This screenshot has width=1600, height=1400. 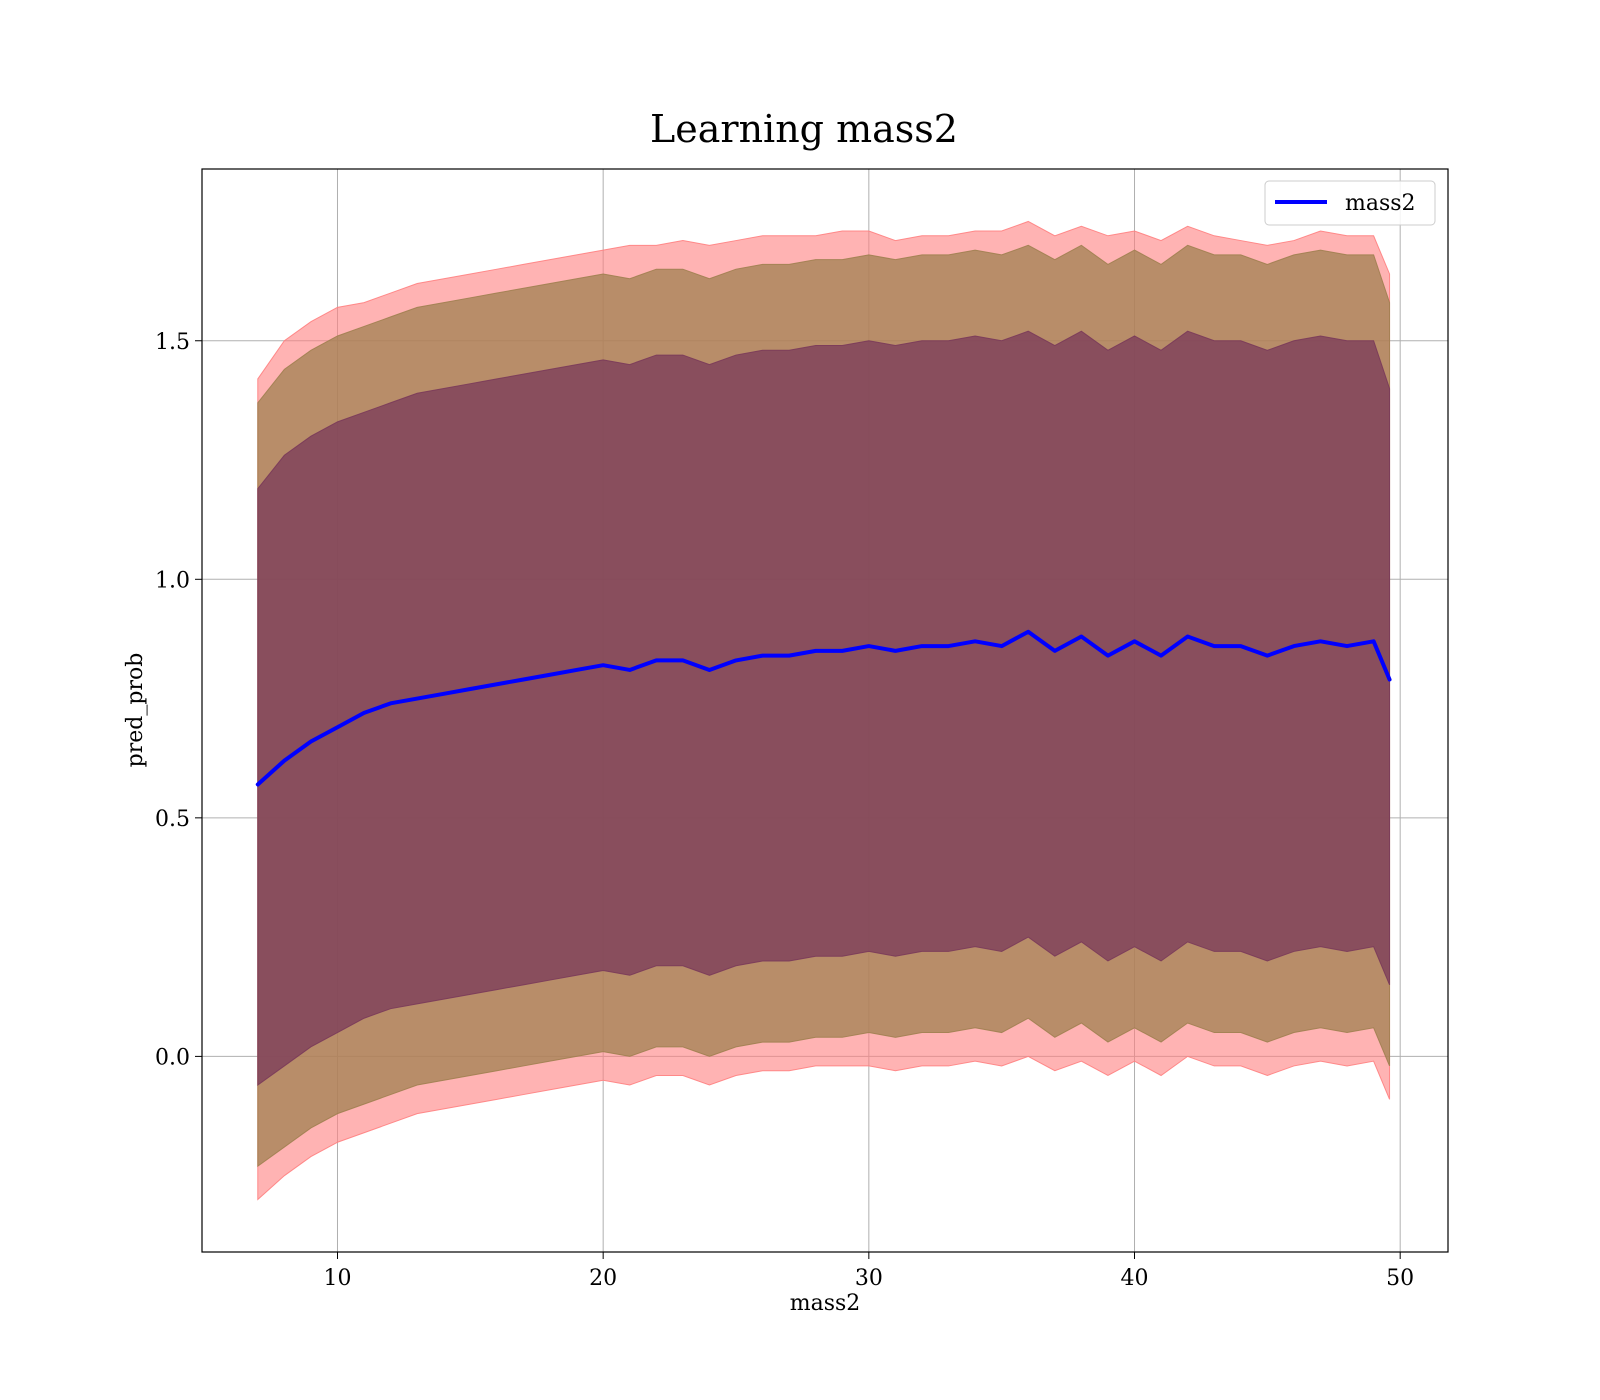 I want to click on legend: mass2, so click(x=1350, y=203).